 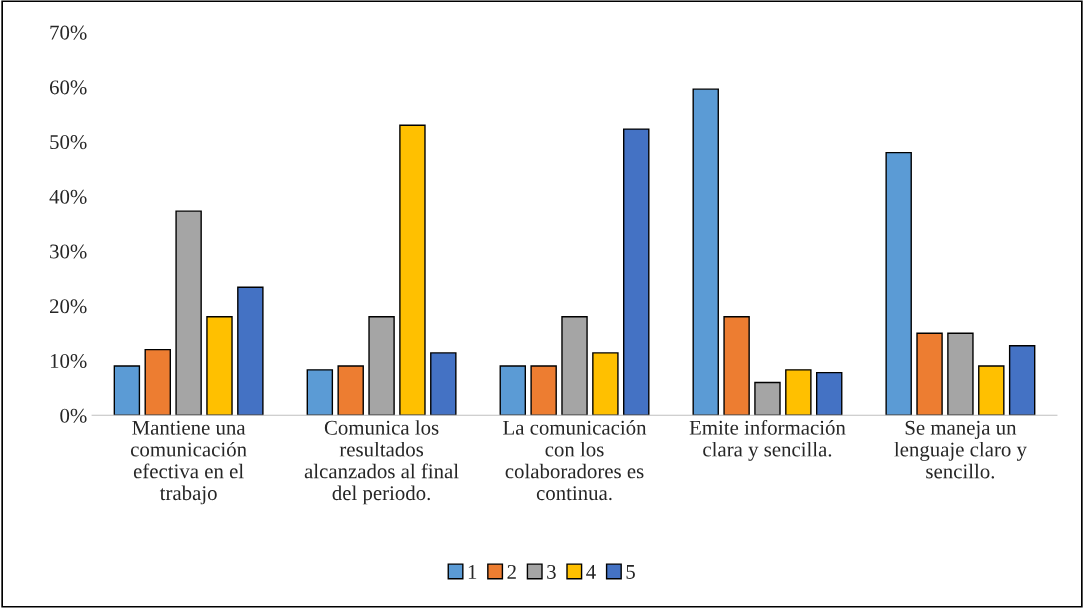 I want to click on legend-label: 2, so click(x=511, y=571).